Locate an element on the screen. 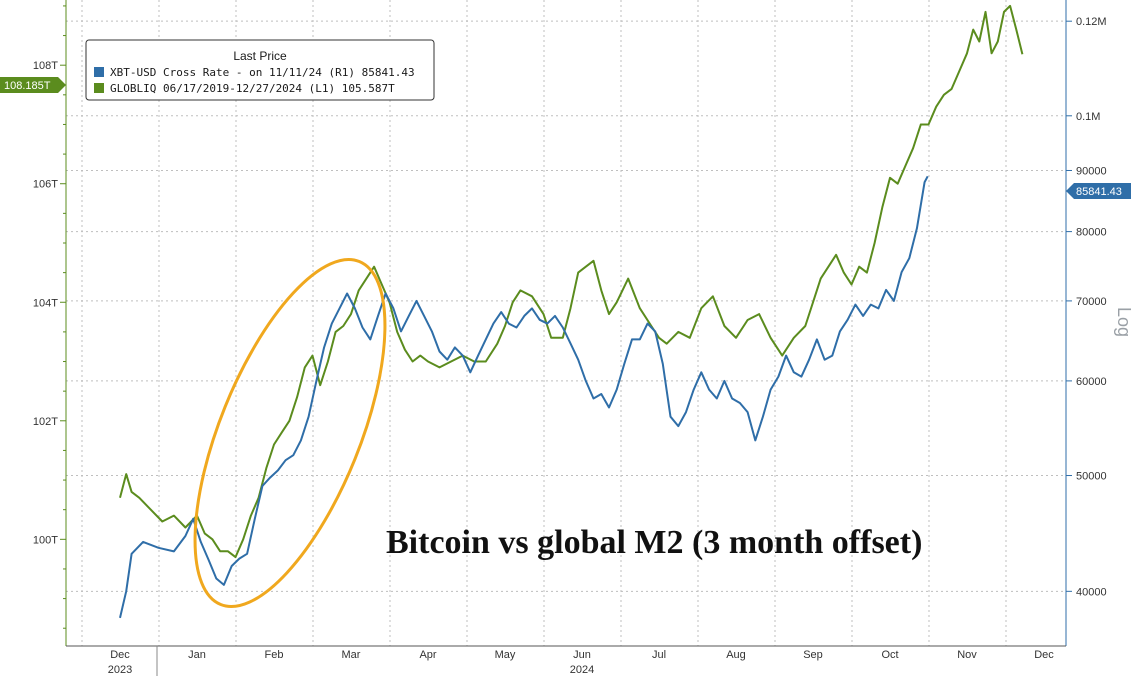 This screenshot has width=1131, height=676. right-tick-label: 90000 is located at coordinates (1091, 171).